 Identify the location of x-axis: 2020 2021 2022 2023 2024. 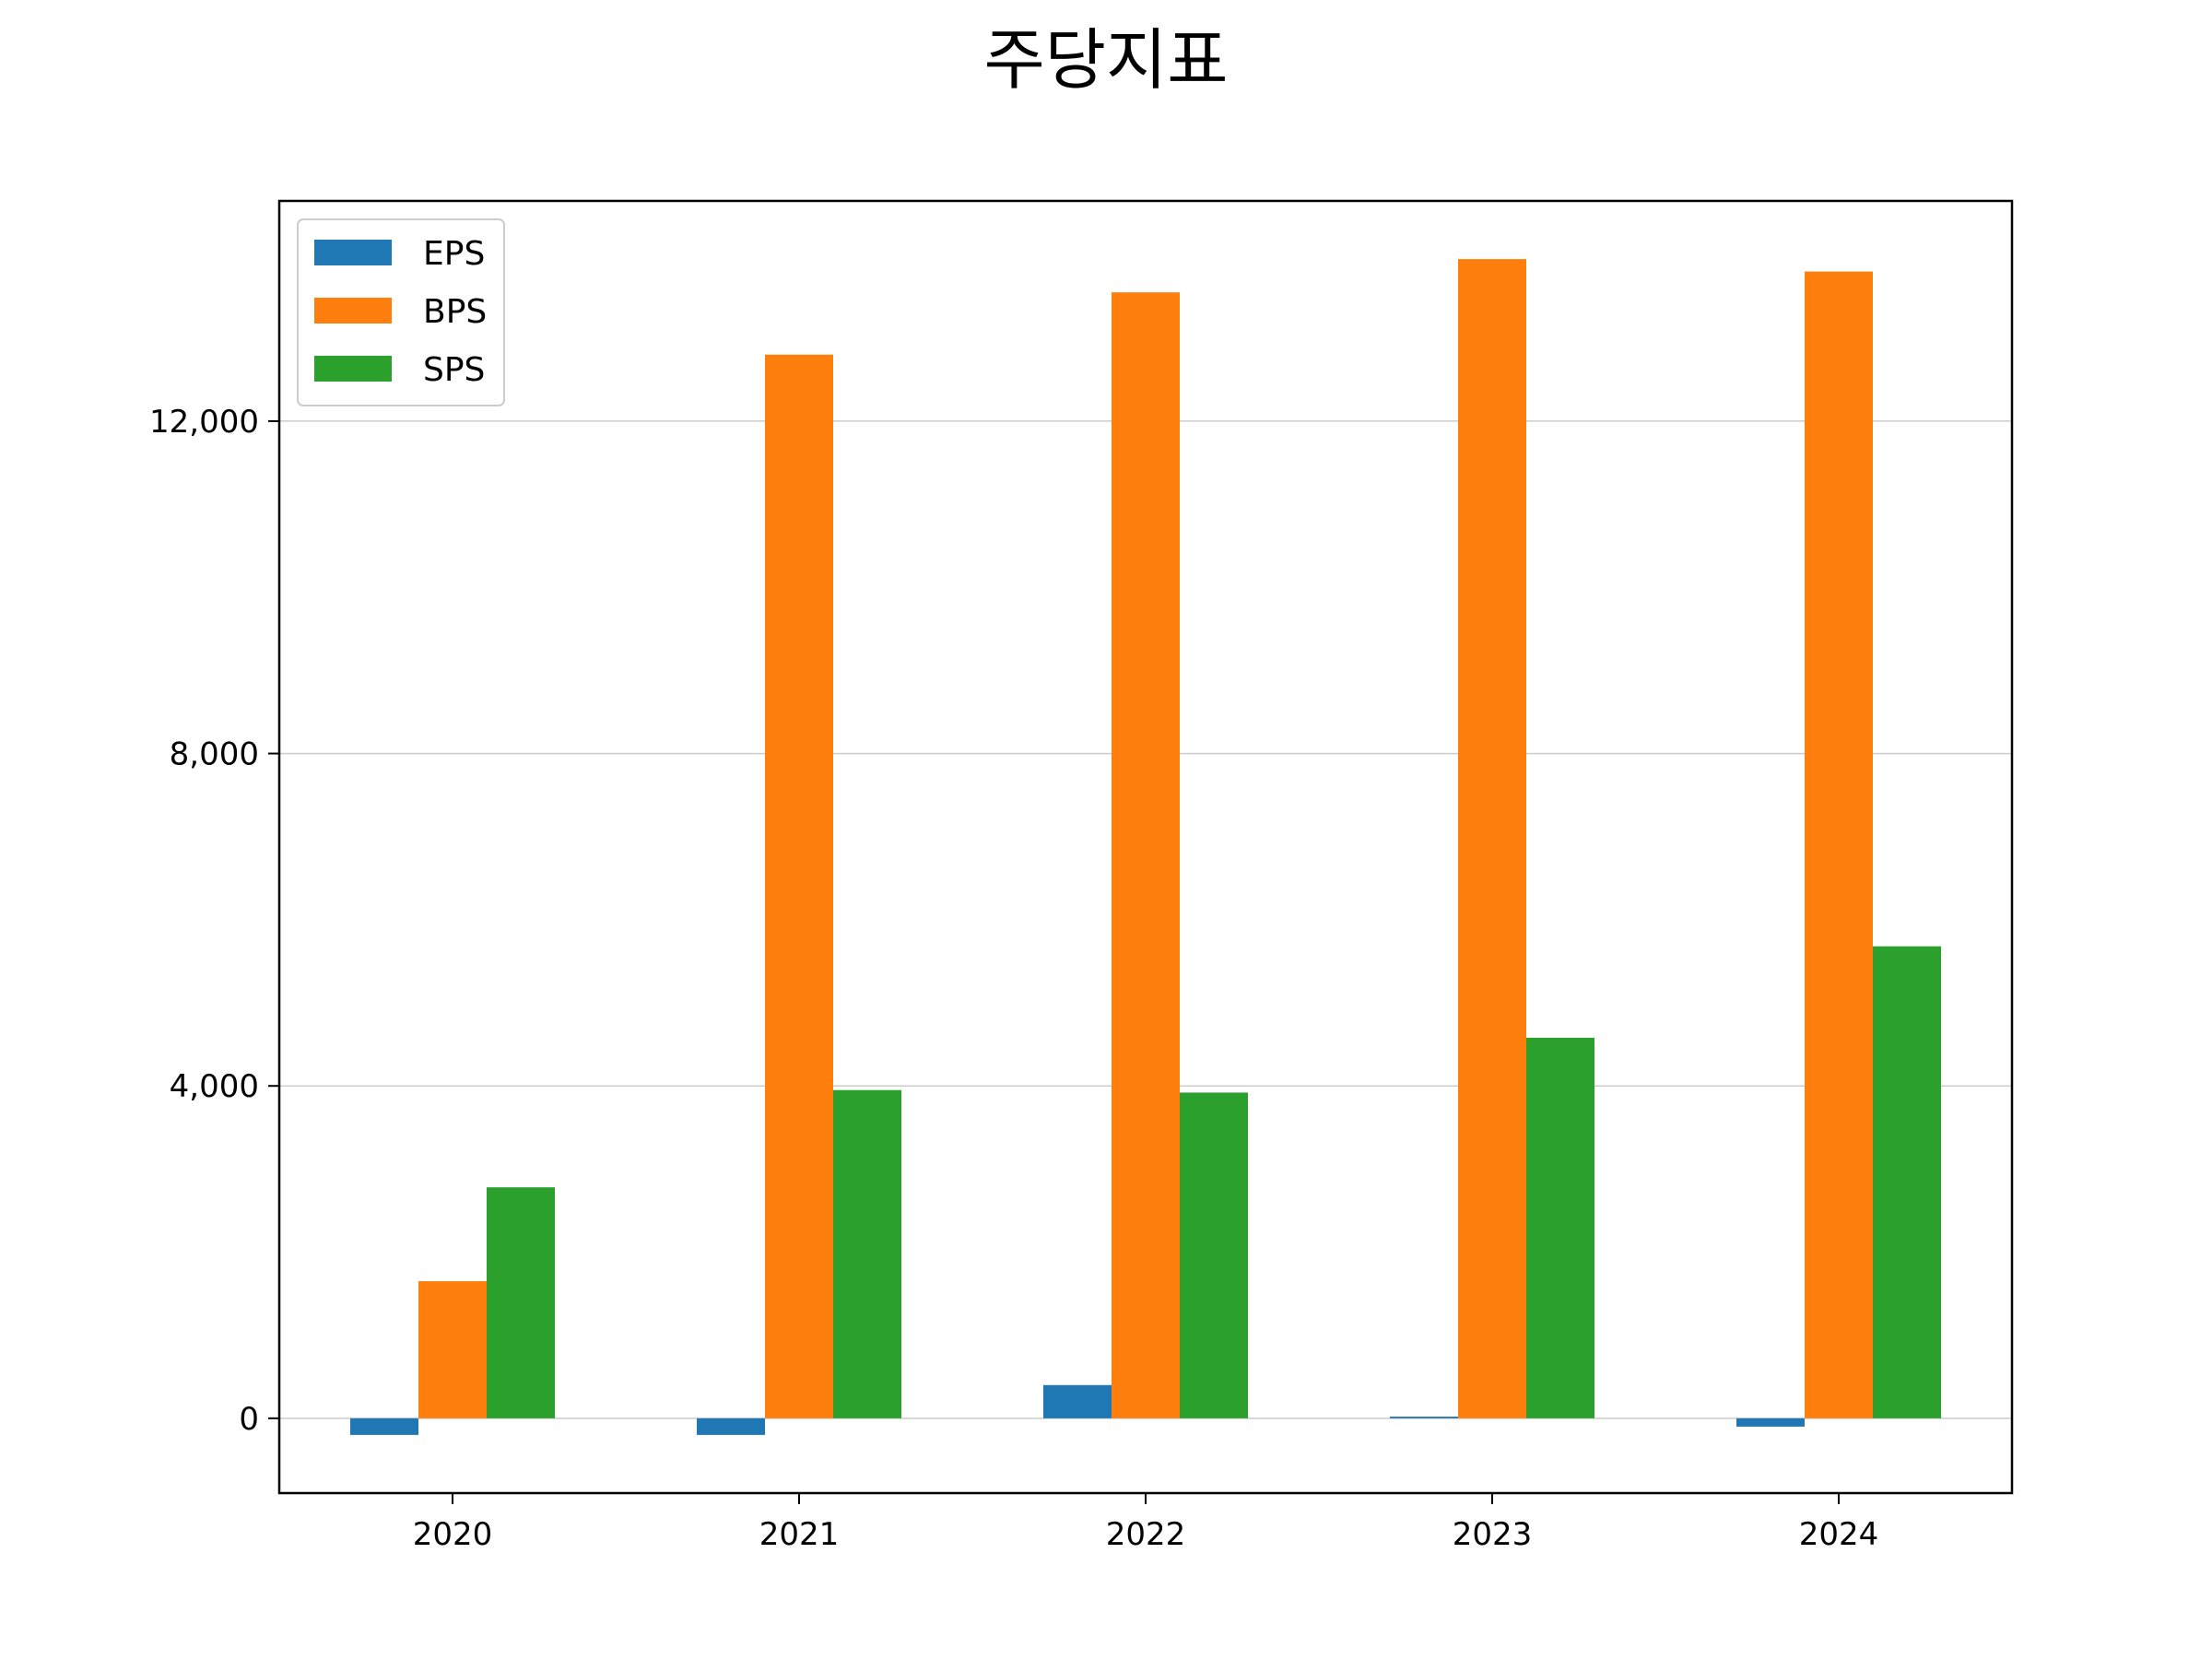
(1146, 1523).